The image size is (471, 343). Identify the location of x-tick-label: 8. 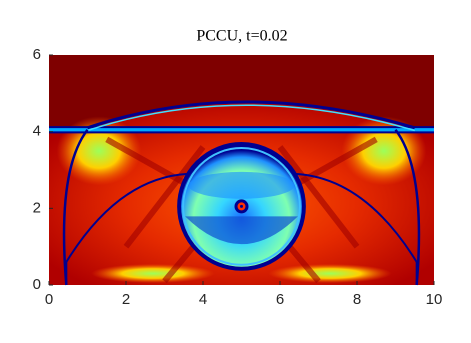
(357, 299).